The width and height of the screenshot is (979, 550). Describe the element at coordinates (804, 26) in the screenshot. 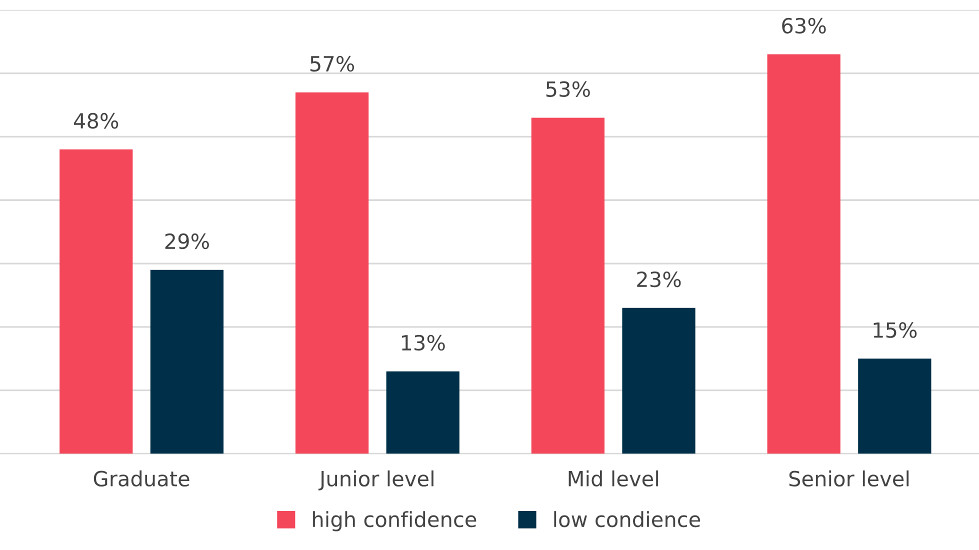

I see `data-label: 63%` at that location.